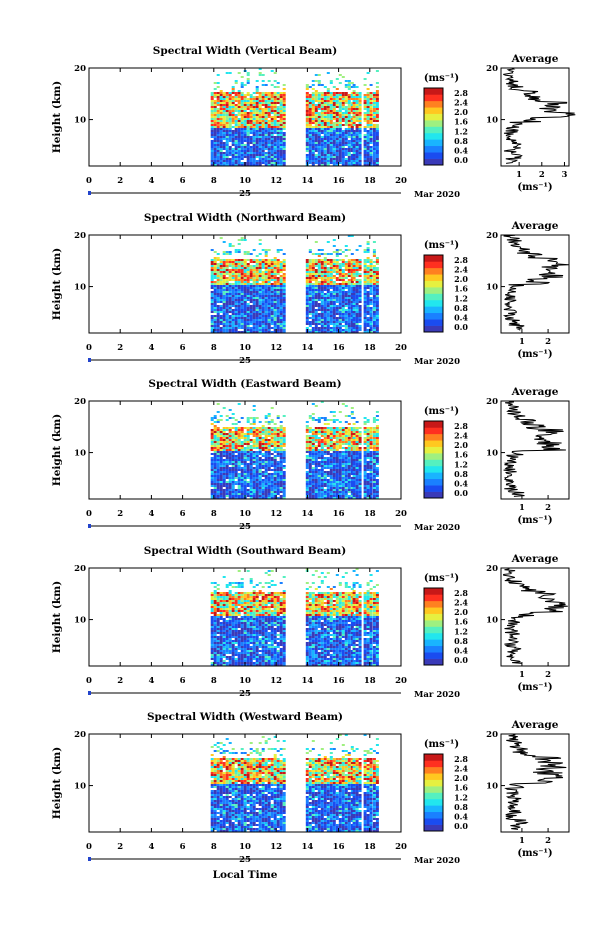  What do you see at coordinates (461, 298) in the screenshot?
I see `colorbar-tick-label: 1.2` at bounding box center [461, 298].